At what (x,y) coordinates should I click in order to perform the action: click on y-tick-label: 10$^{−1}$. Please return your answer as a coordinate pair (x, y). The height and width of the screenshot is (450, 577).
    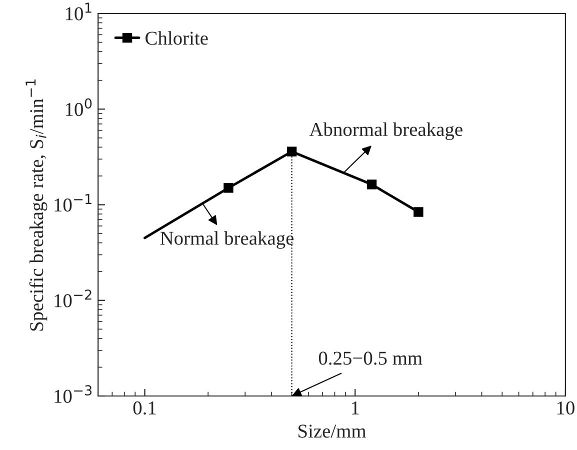
    Looking at the image, I should click on (73, 203).